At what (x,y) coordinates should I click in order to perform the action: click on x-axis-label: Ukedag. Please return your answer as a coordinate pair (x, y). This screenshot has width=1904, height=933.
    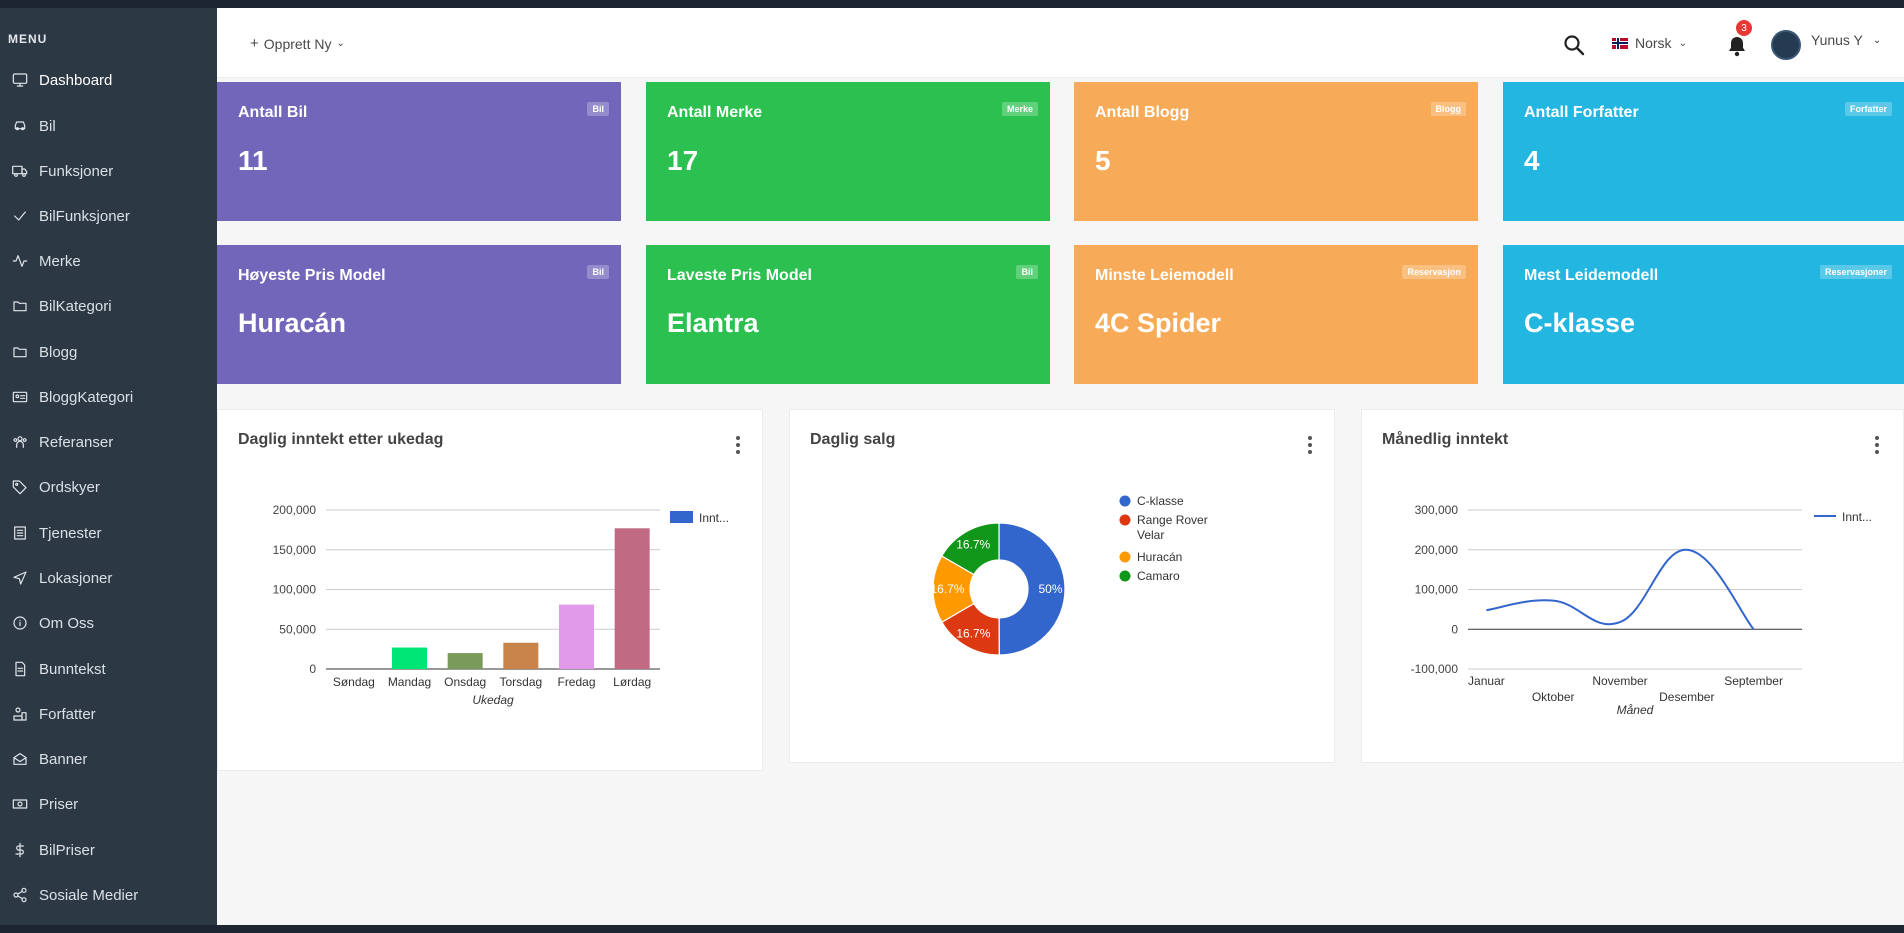
    Looking at the image, I should click on (493, 700).